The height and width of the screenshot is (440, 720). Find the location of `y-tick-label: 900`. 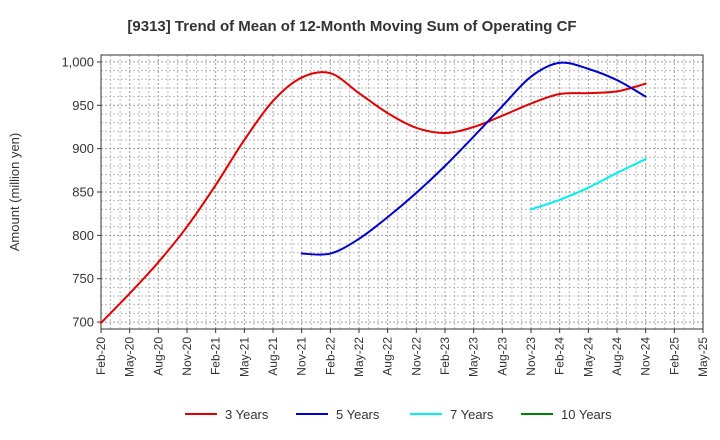

y-tick-label: 900 is located at coordinates (83, 148).